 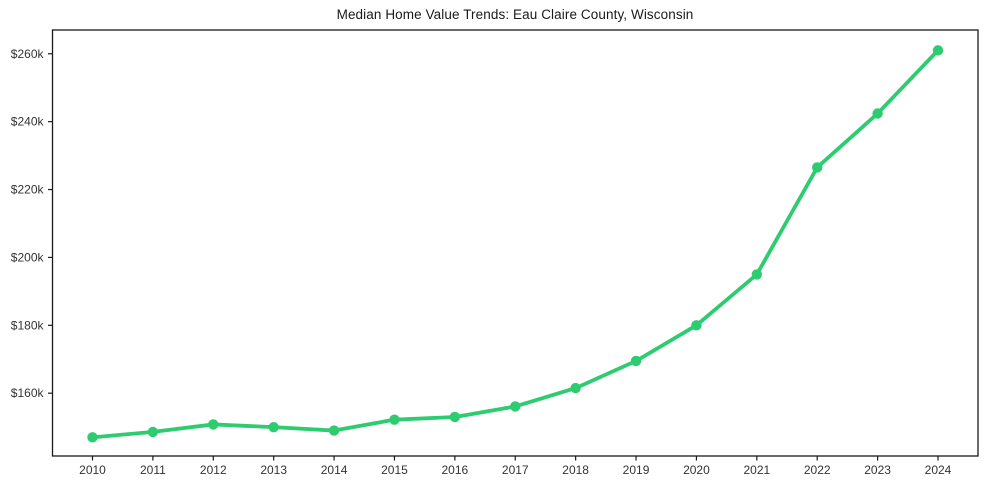 I want to click on x-tick-label: 2021, so click(x=756, y=470).